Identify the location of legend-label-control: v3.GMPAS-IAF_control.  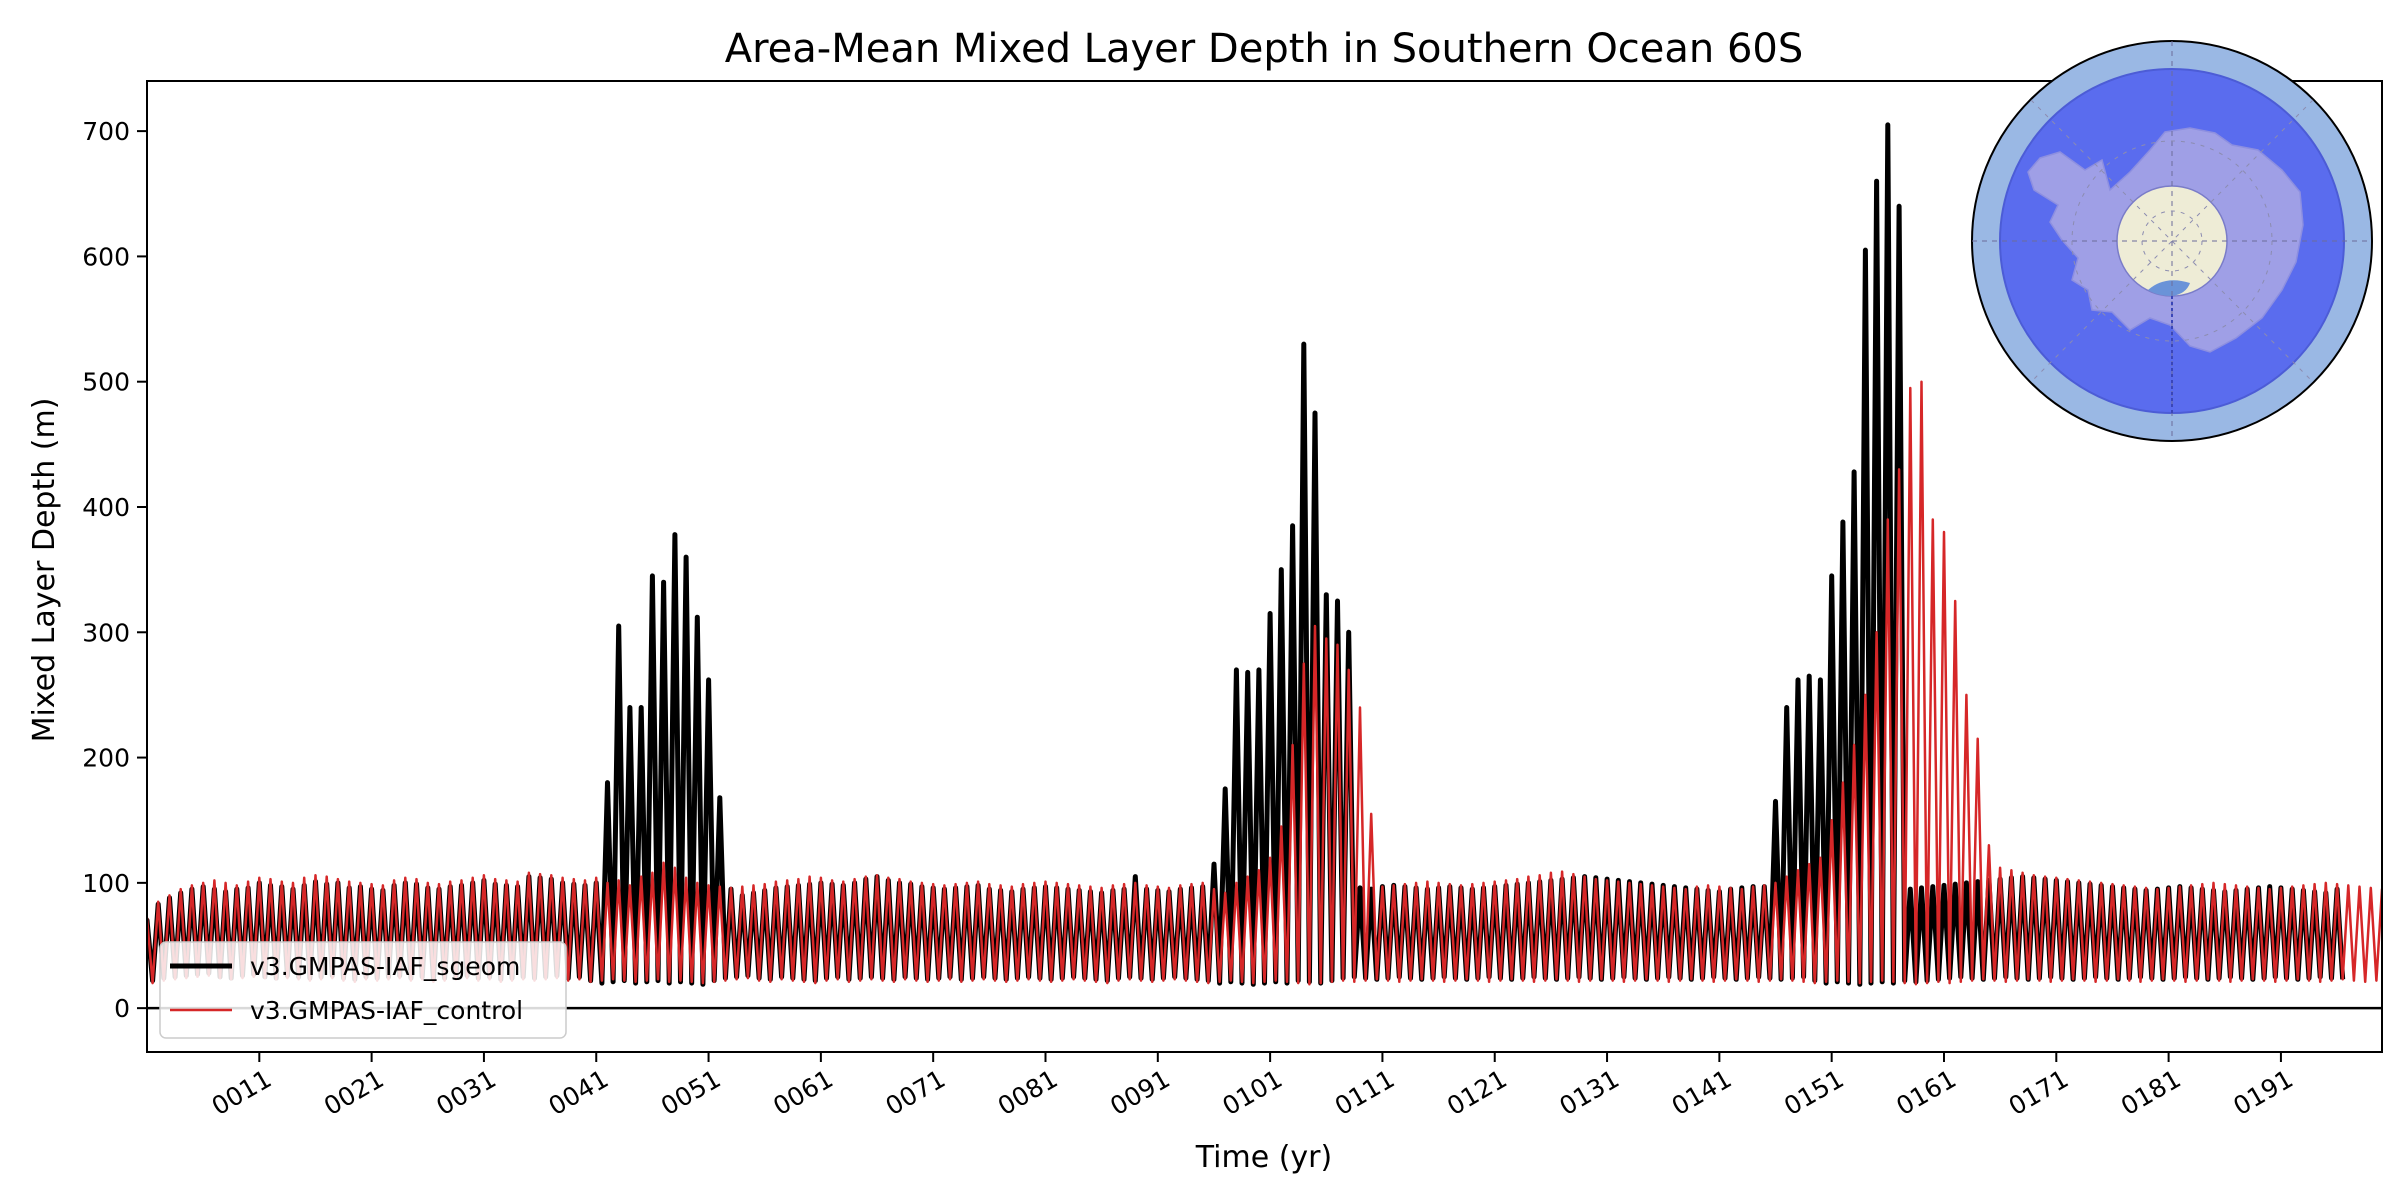
(386, 1010).